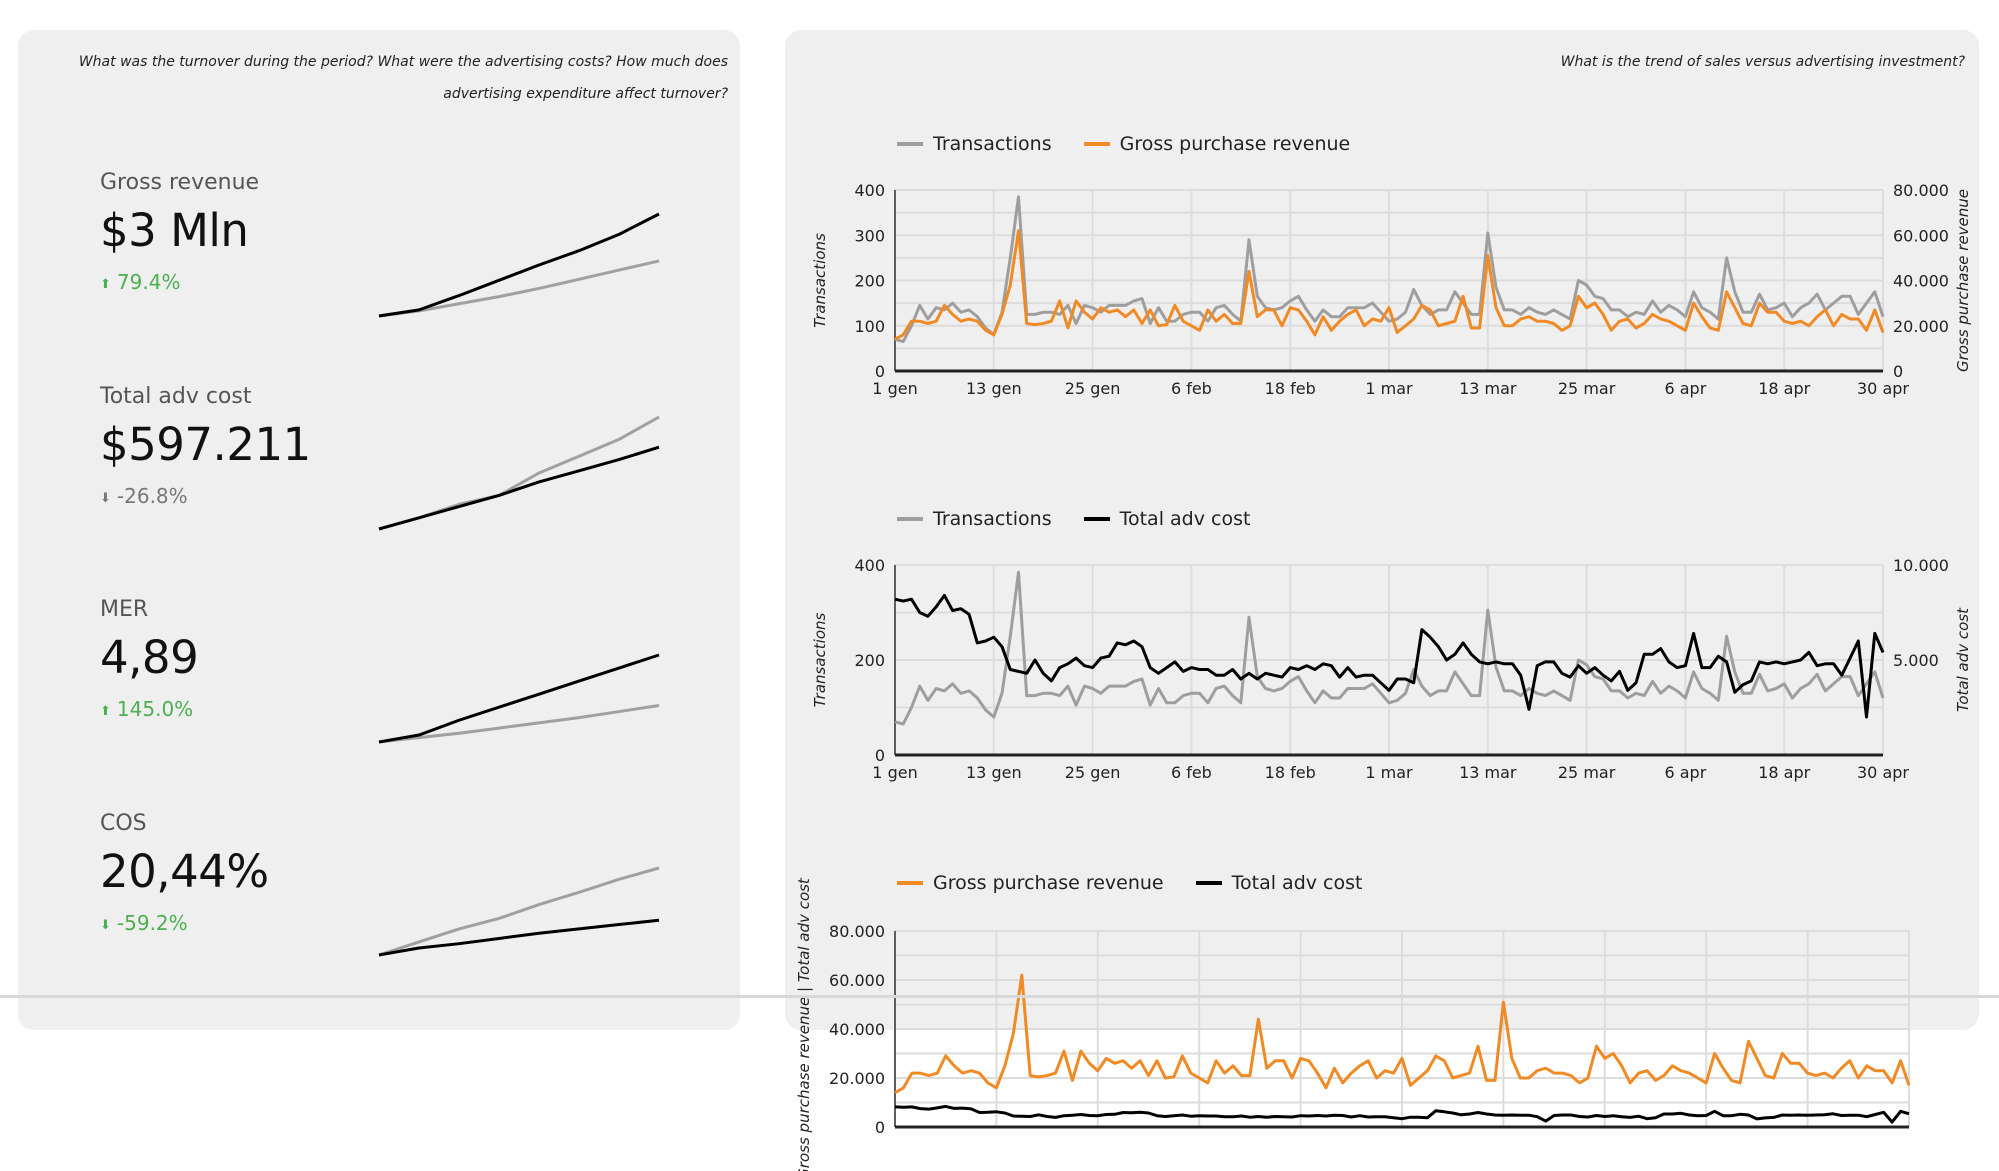  I want to click on kpi-label: MER, so click(124, 609).